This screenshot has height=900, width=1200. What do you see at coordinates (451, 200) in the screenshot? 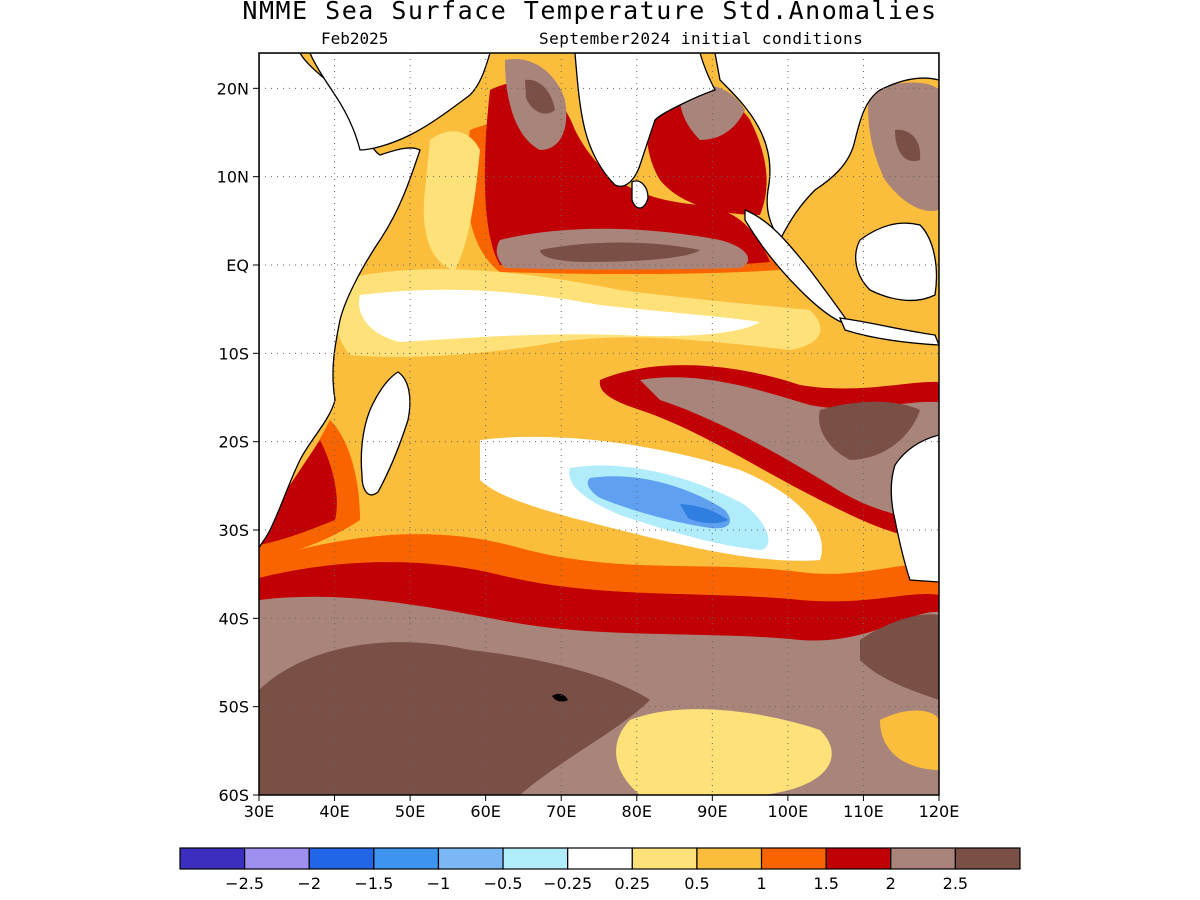
I see `west-arabian-neutral` at bounding box center [451, 200].